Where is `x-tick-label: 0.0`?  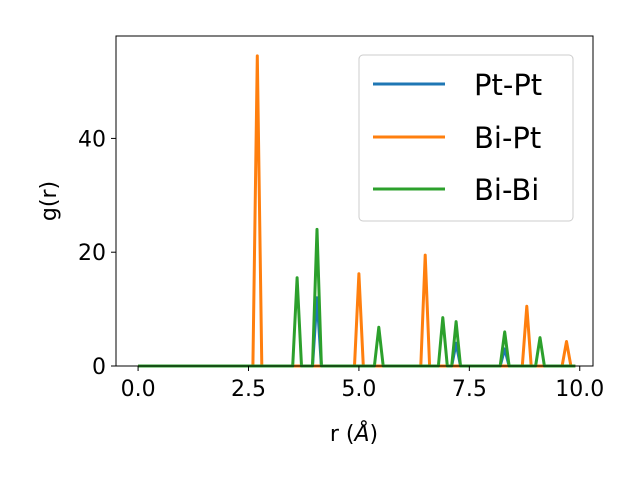 x-tick-label: 0.0 is located at coordinates (138, 389).